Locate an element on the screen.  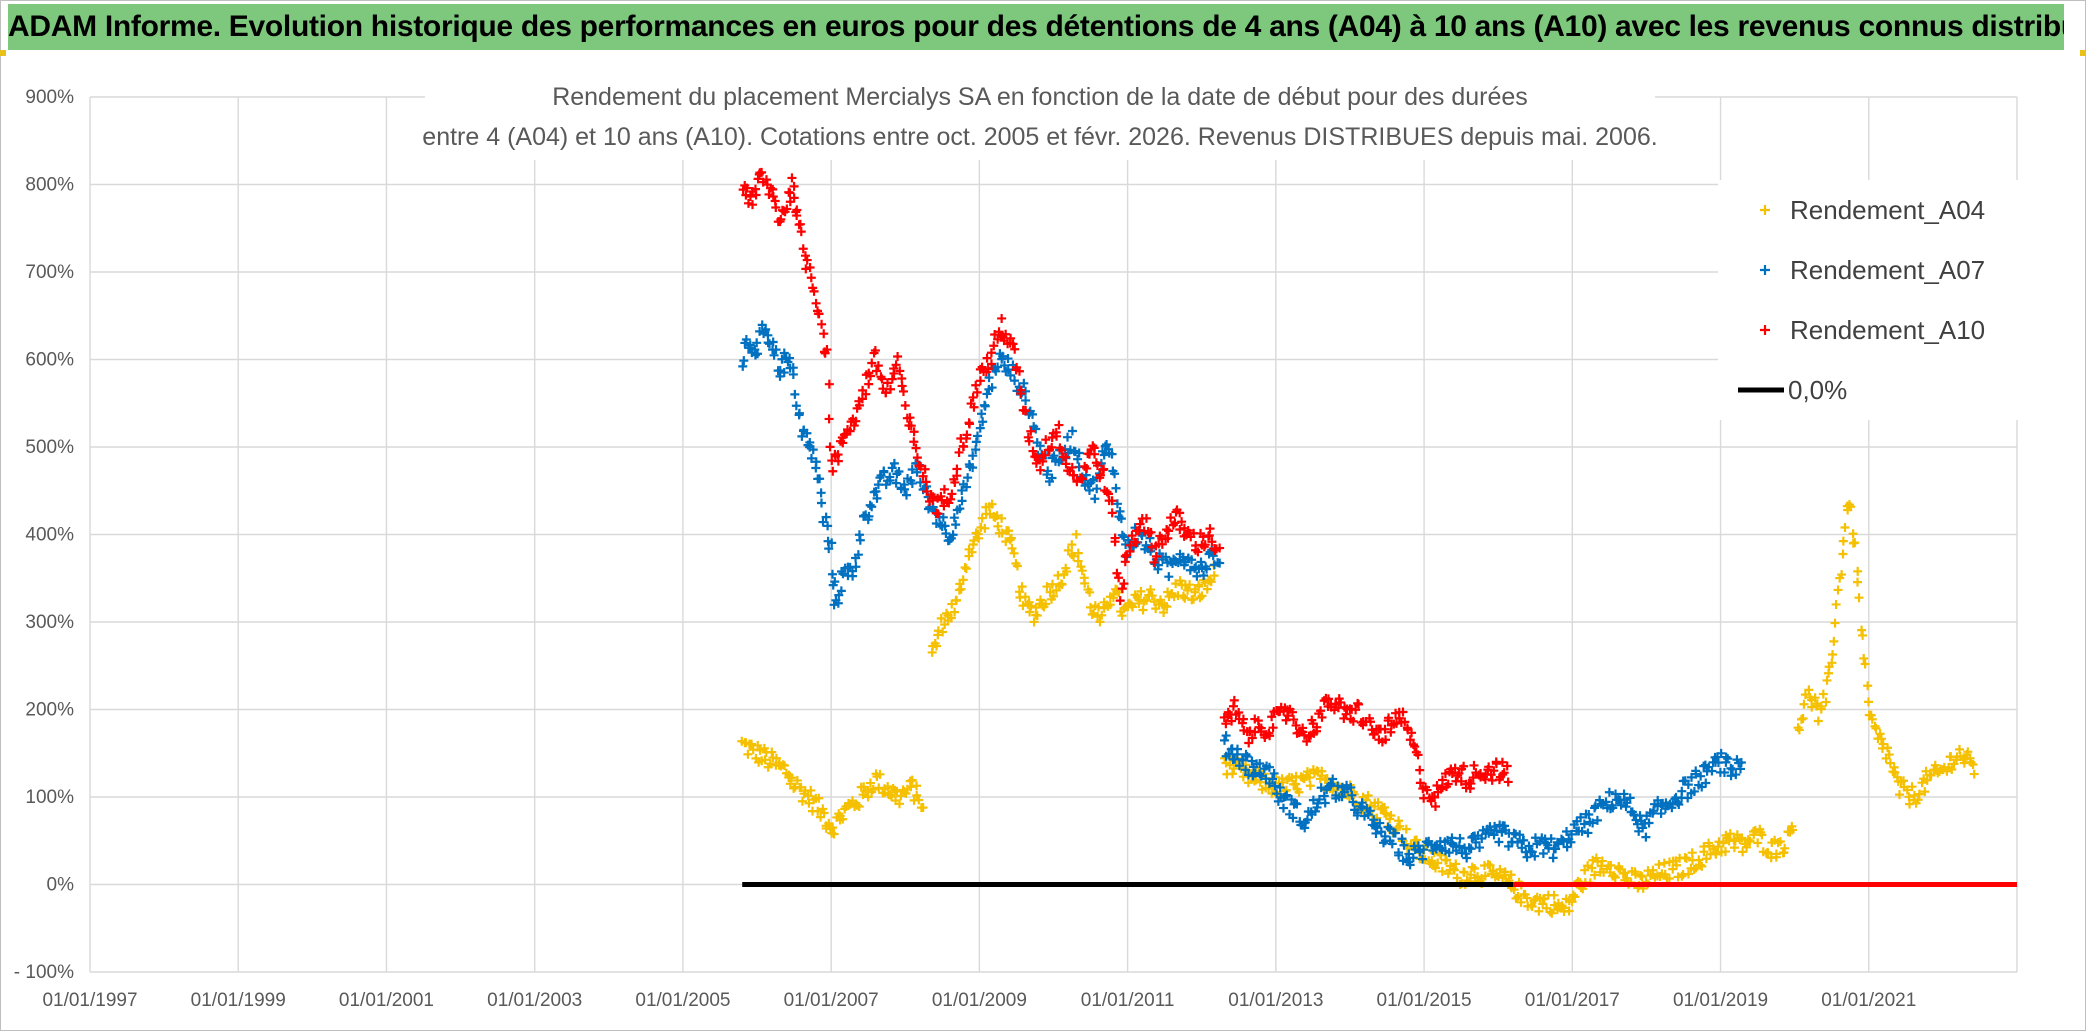
x-tick-label: 01/01/2007 is located at coordinates (831, 1000).